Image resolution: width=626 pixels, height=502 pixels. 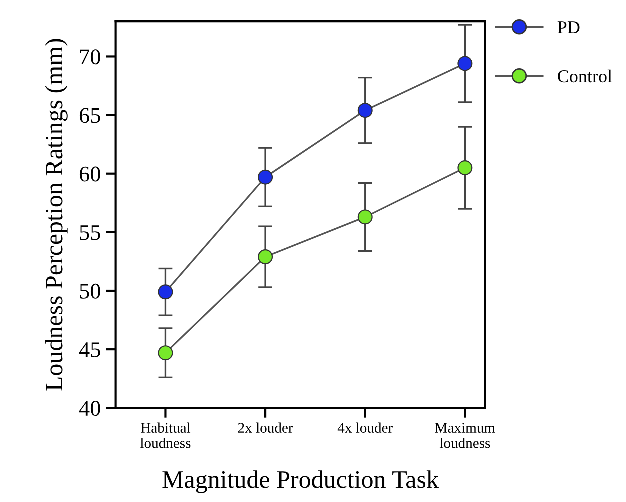 I want to click on y-tick-label: 65, so click(x=90, y=116).